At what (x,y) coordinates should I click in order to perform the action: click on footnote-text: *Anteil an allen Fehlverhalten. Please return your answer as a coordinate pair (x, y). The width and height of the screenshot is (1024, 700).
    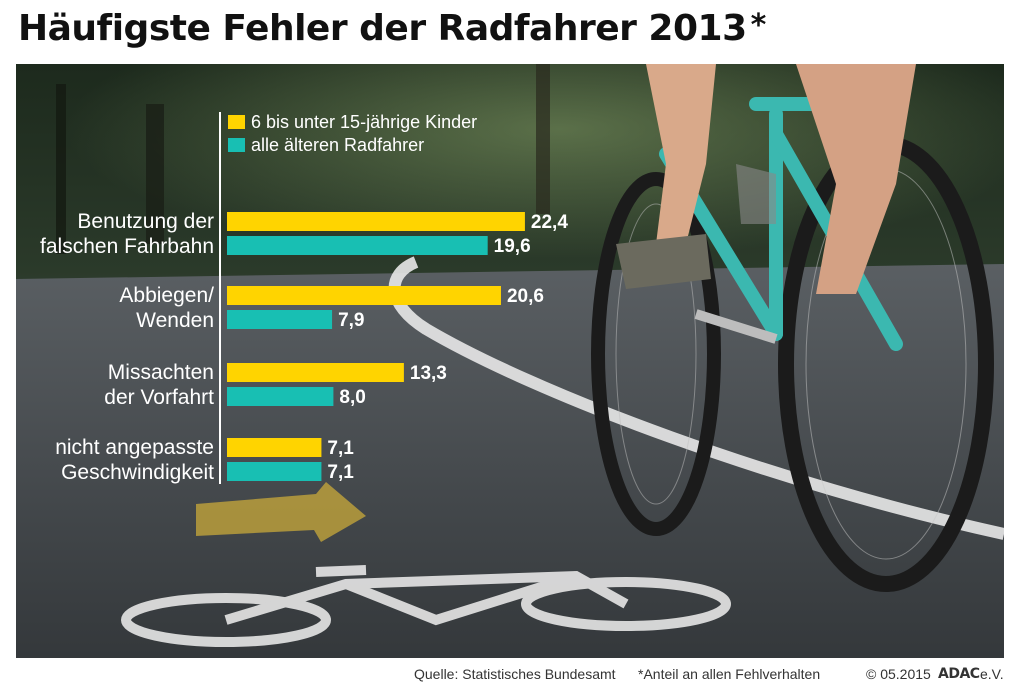
    Looking at the image, I should click on (729, 674).